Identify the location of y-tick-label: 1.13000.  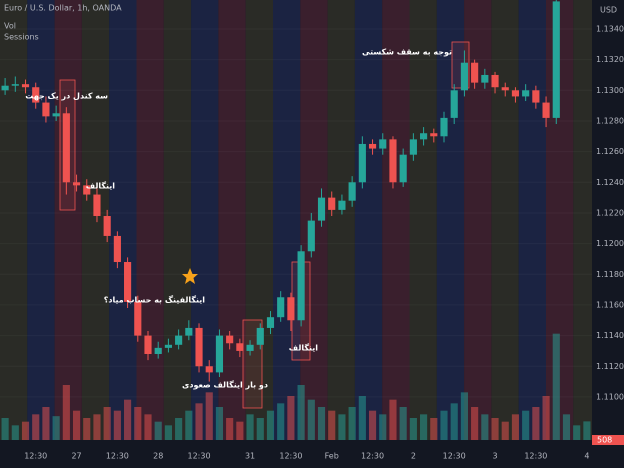
(610, 90).